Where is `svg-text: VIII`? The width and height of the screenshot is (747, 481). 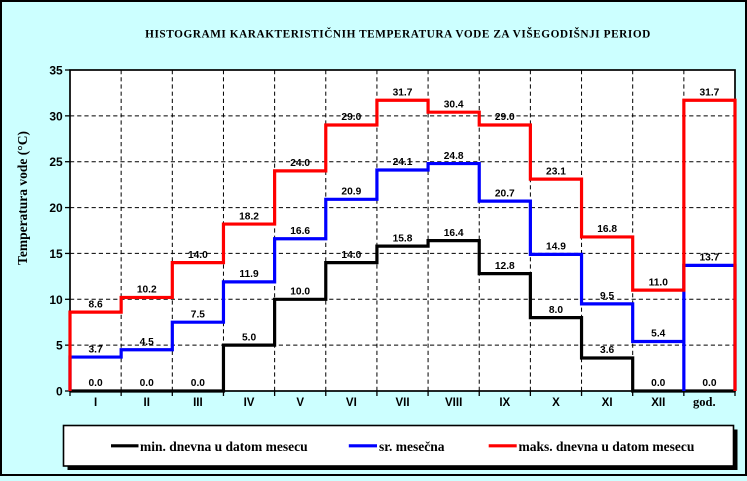 svg-text: VIII is located at coordinates (453, 403).